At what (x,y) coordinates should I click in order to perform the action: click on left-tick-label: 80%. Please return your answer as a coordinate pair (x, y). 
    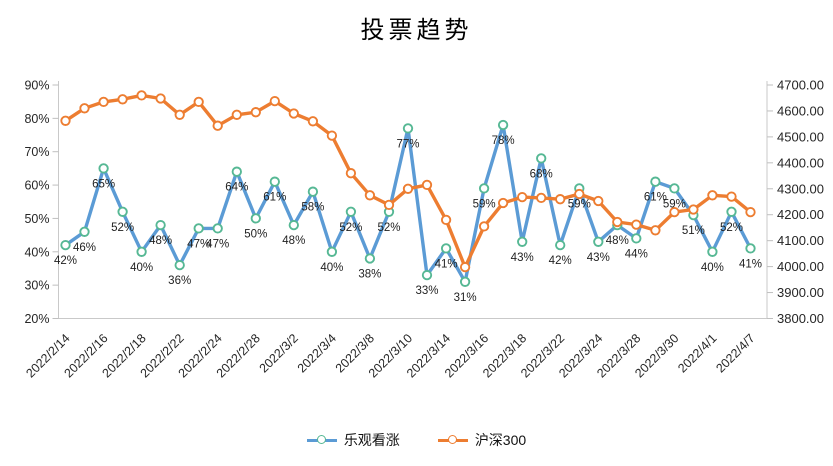
    Looking at the image, I should click on (36, 119).